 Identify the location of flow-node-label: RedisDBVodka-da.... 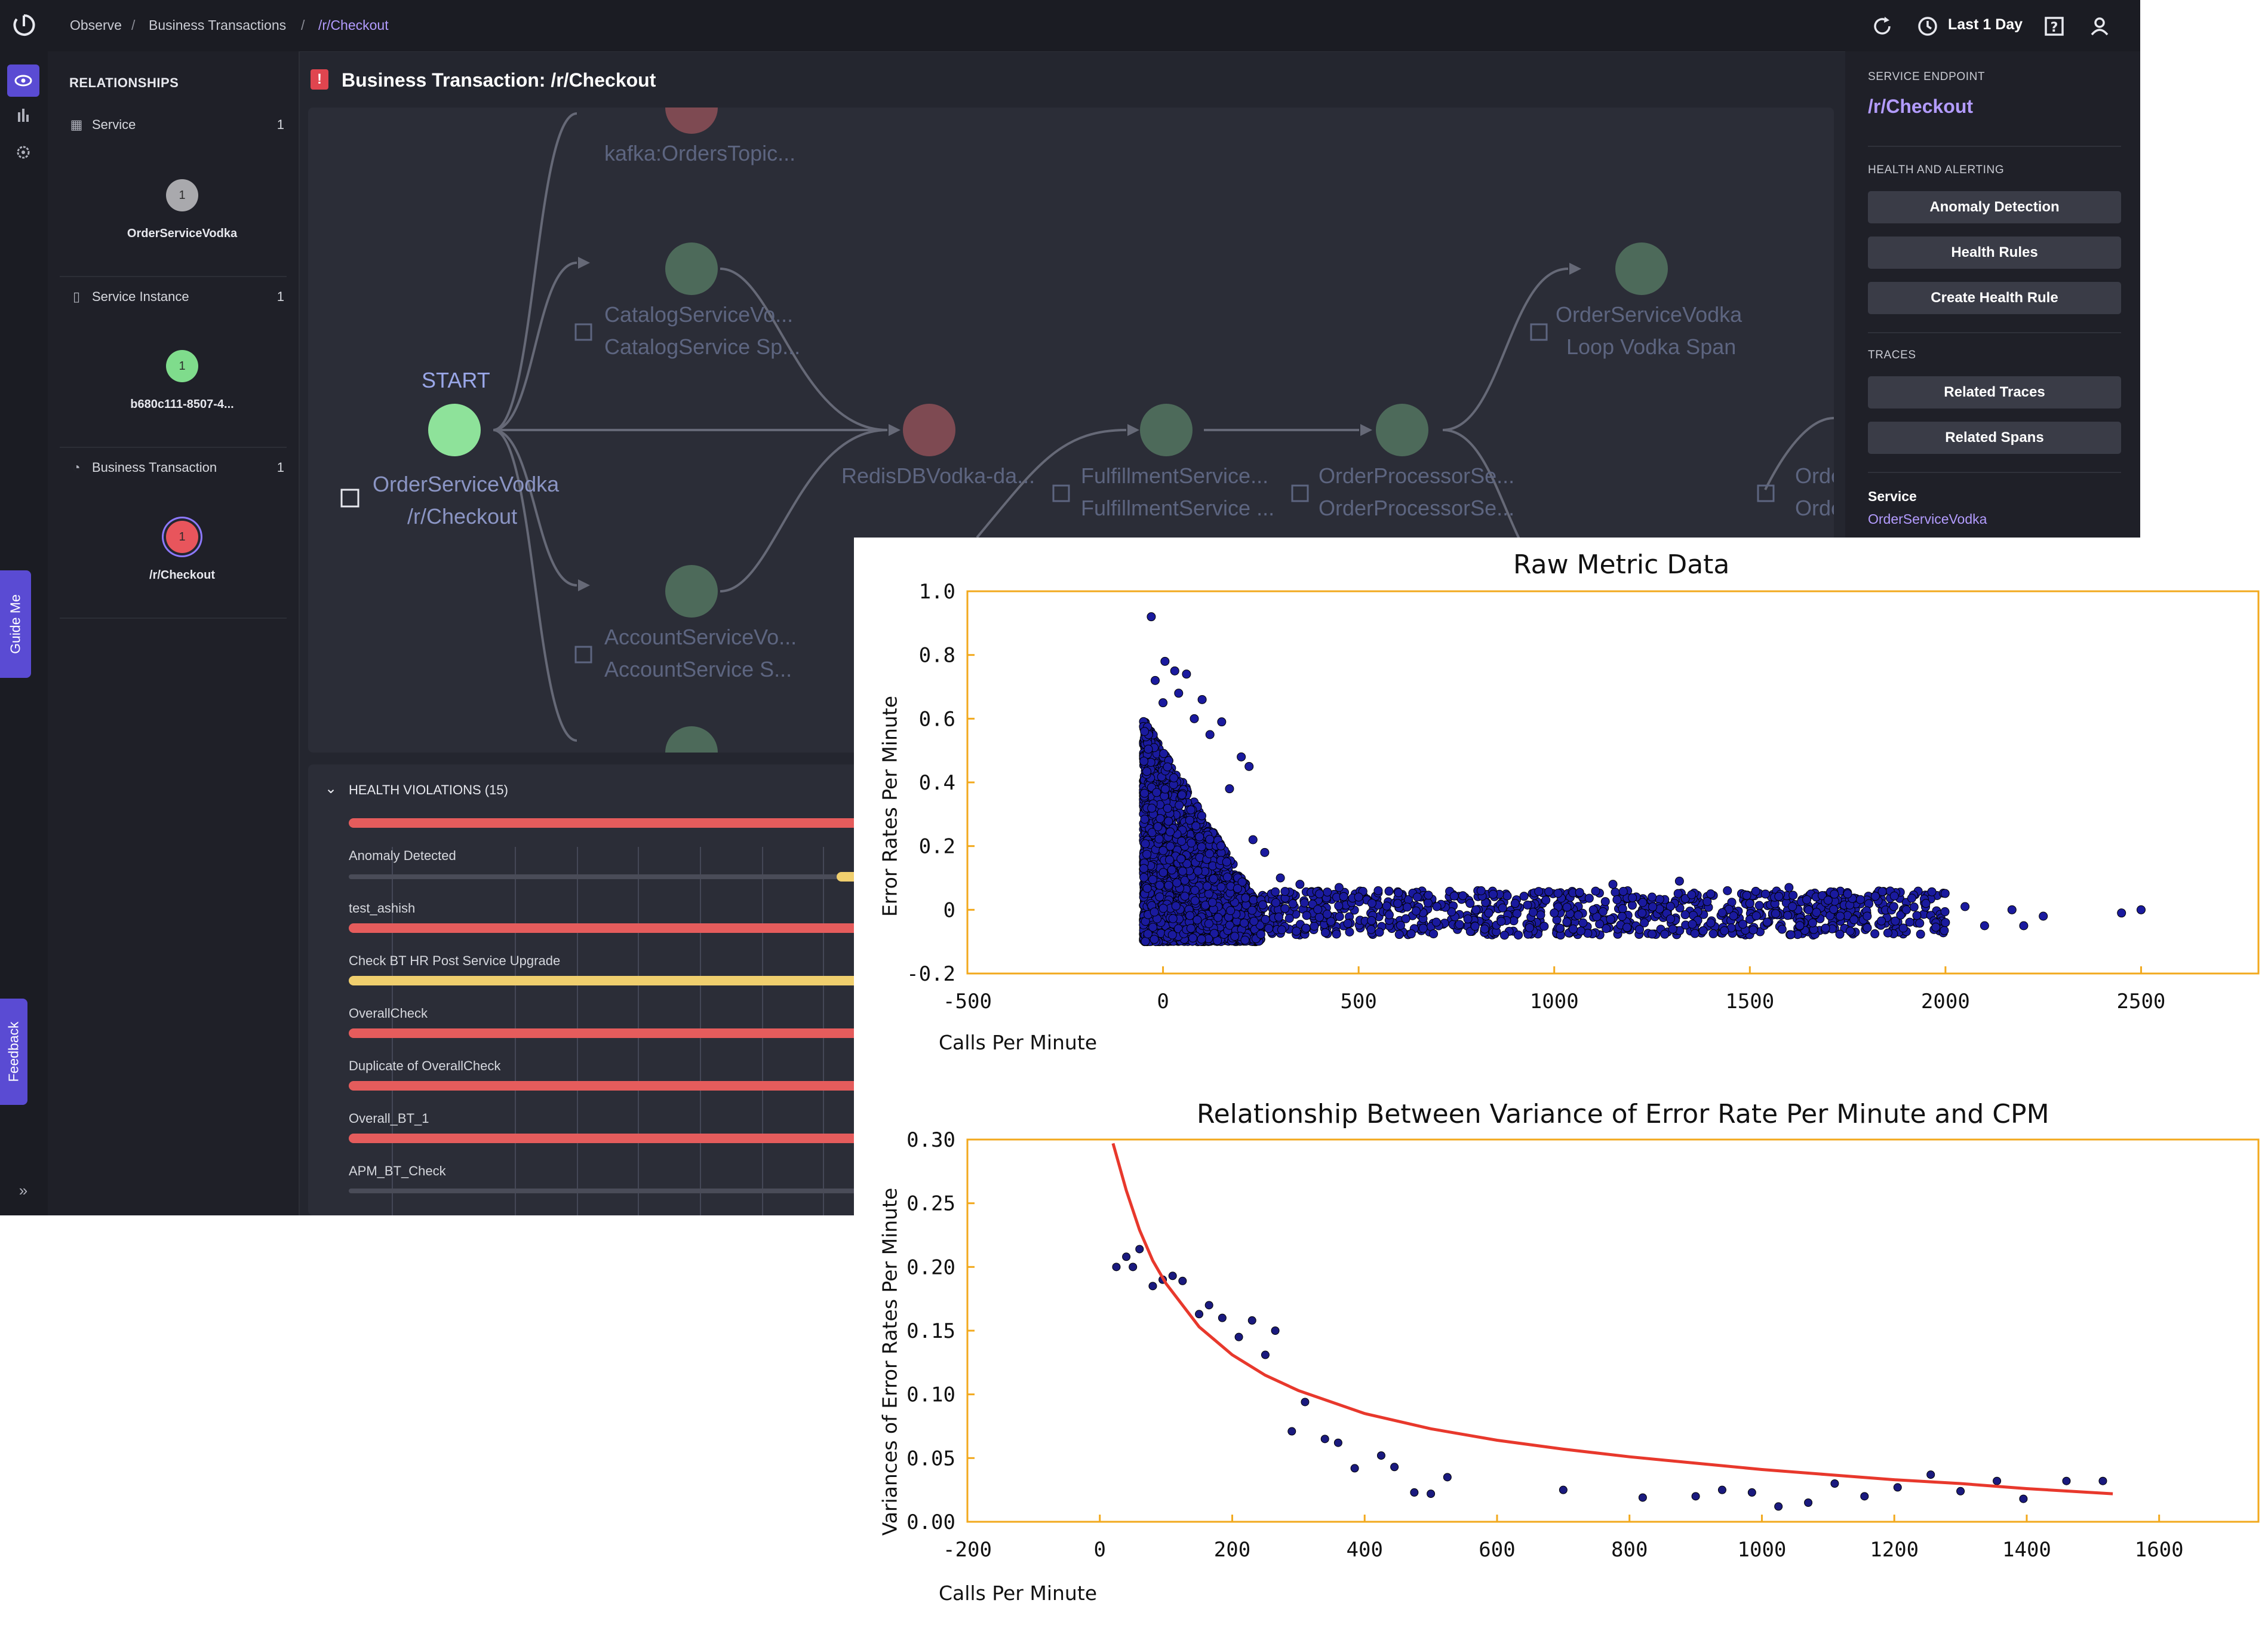
(938, 475).